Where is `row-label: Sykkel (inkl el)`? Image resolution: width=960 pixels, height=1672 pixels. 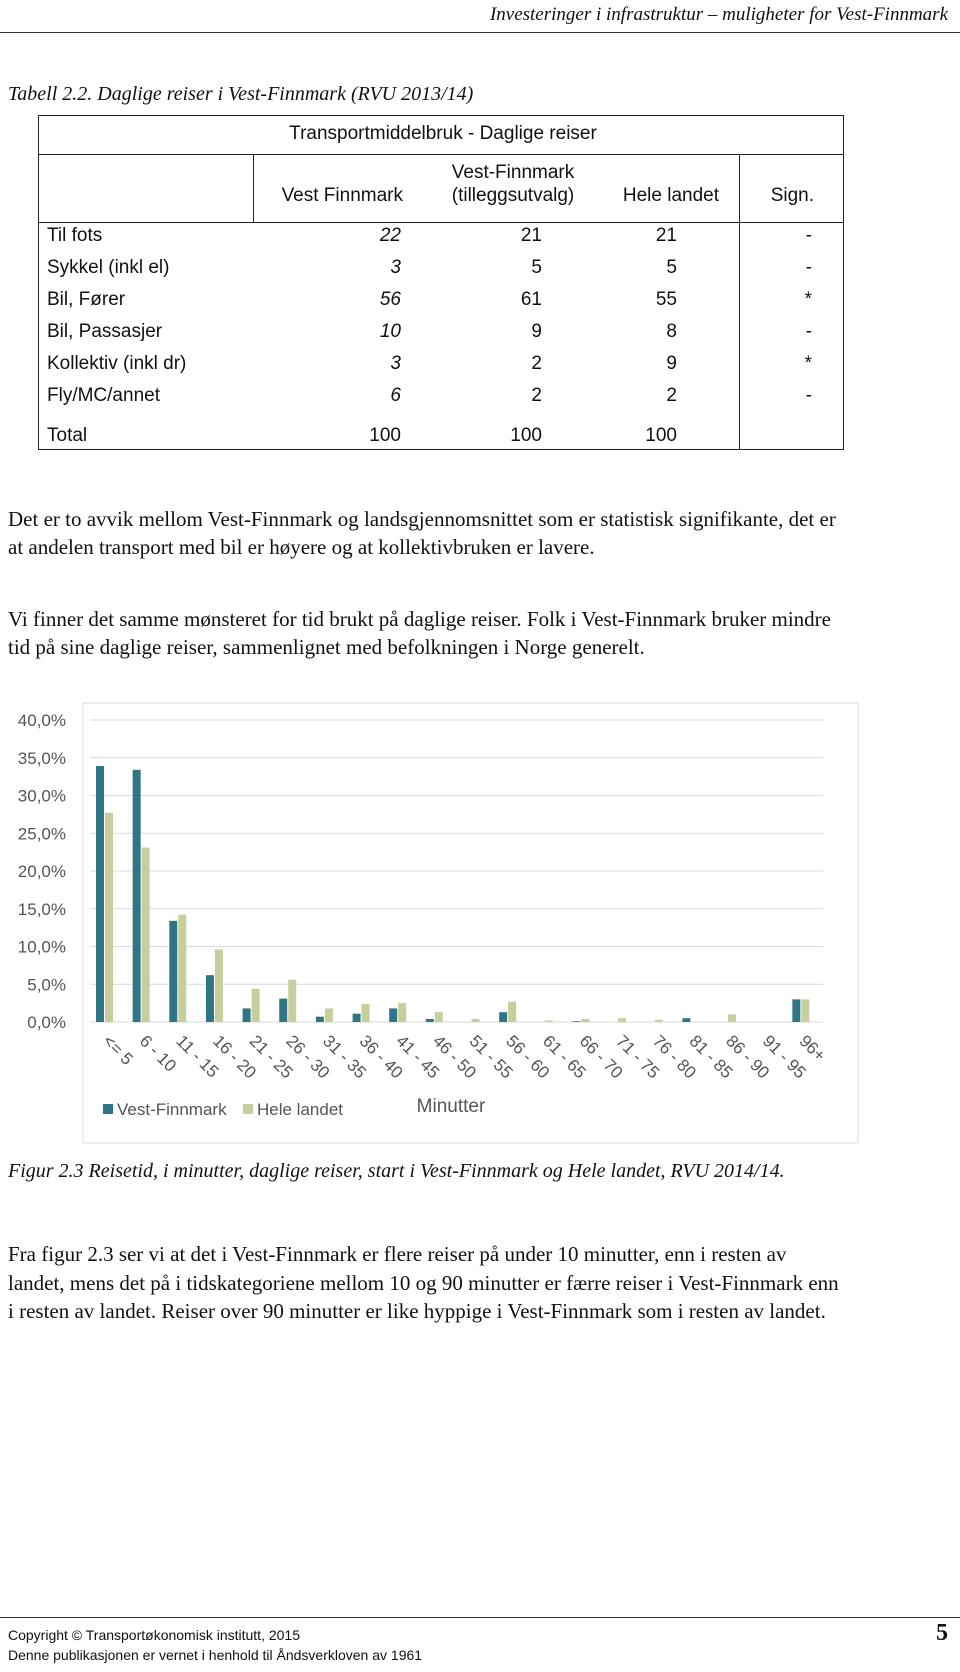 row-label: Sykkel (inkl el) is located at coordinates (108, 267).